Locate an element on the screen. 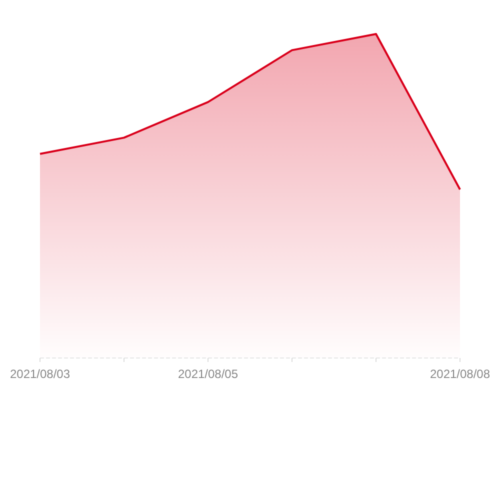 Image resolution: width=500 pixels, height=500 pixels. x-tick-label: 2021/08/08 is located at coordinates (460, 374).